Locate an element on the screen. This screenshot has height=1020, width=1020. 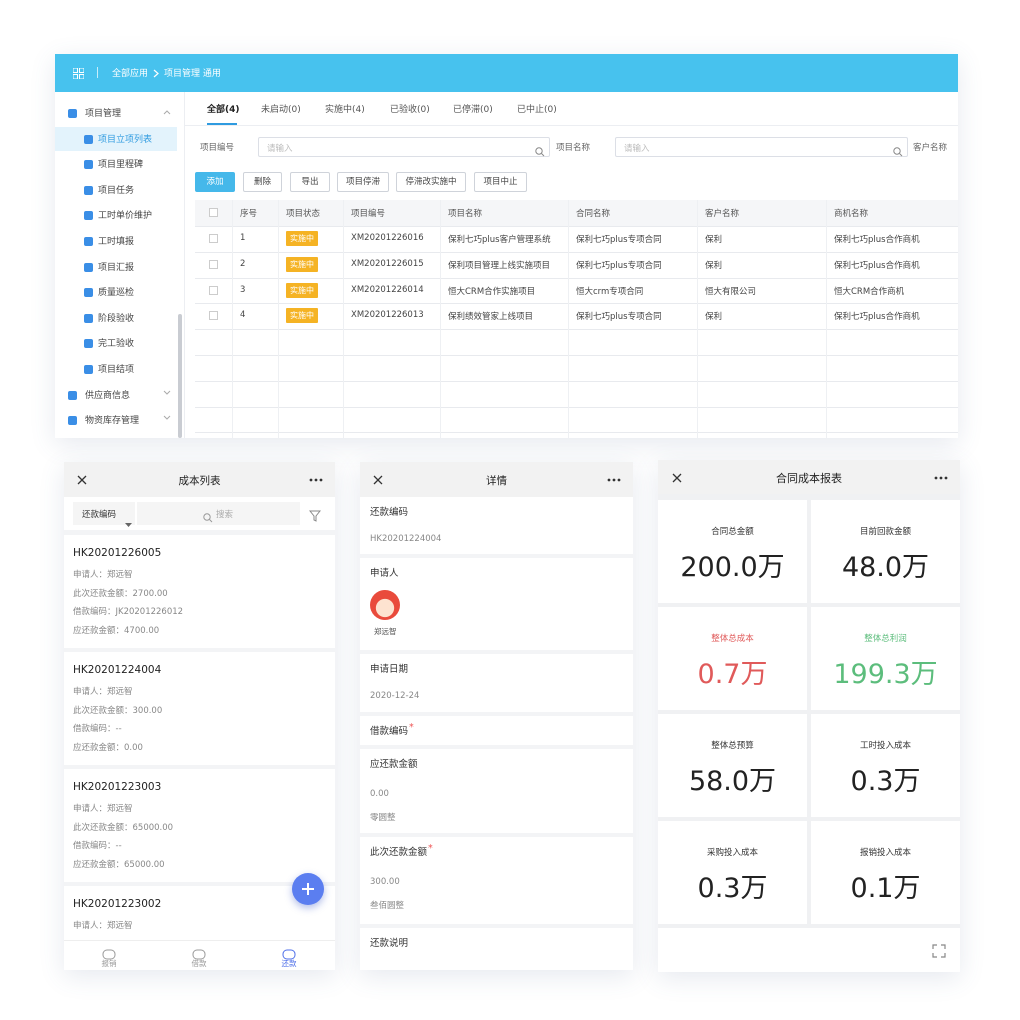
table-header-bg is located at coordinates (576, 213).